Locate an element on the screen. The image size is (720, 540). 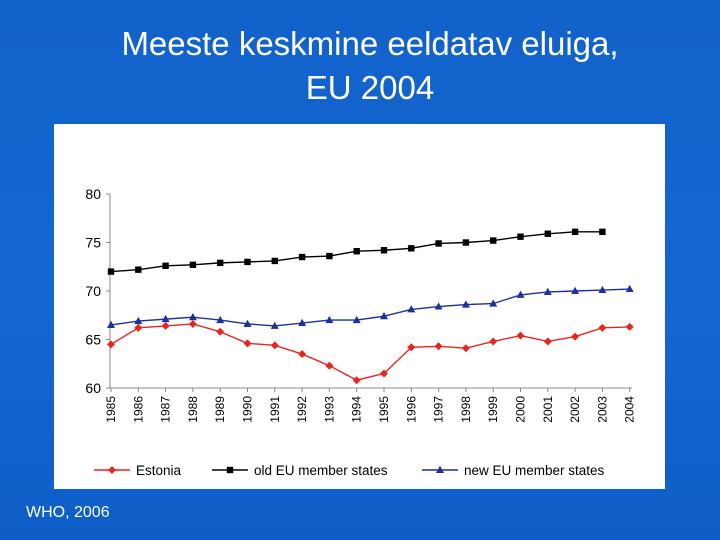
x-tick-label: 1986 is located at coordinates (138, 409).